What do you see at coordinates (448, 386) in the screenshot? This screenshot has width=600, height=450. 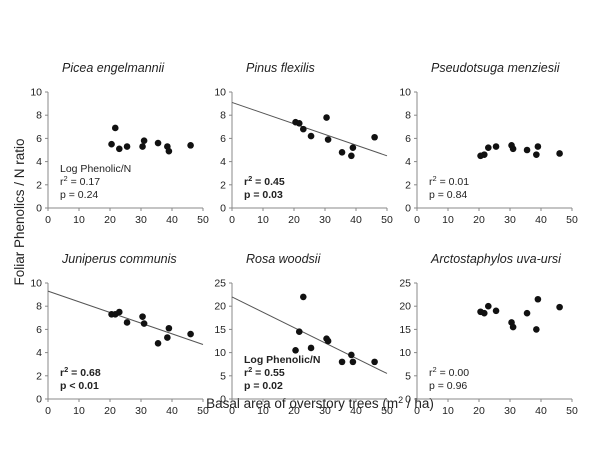 I see `stats-p: p = 0.96` at bounding box center [448, 386].